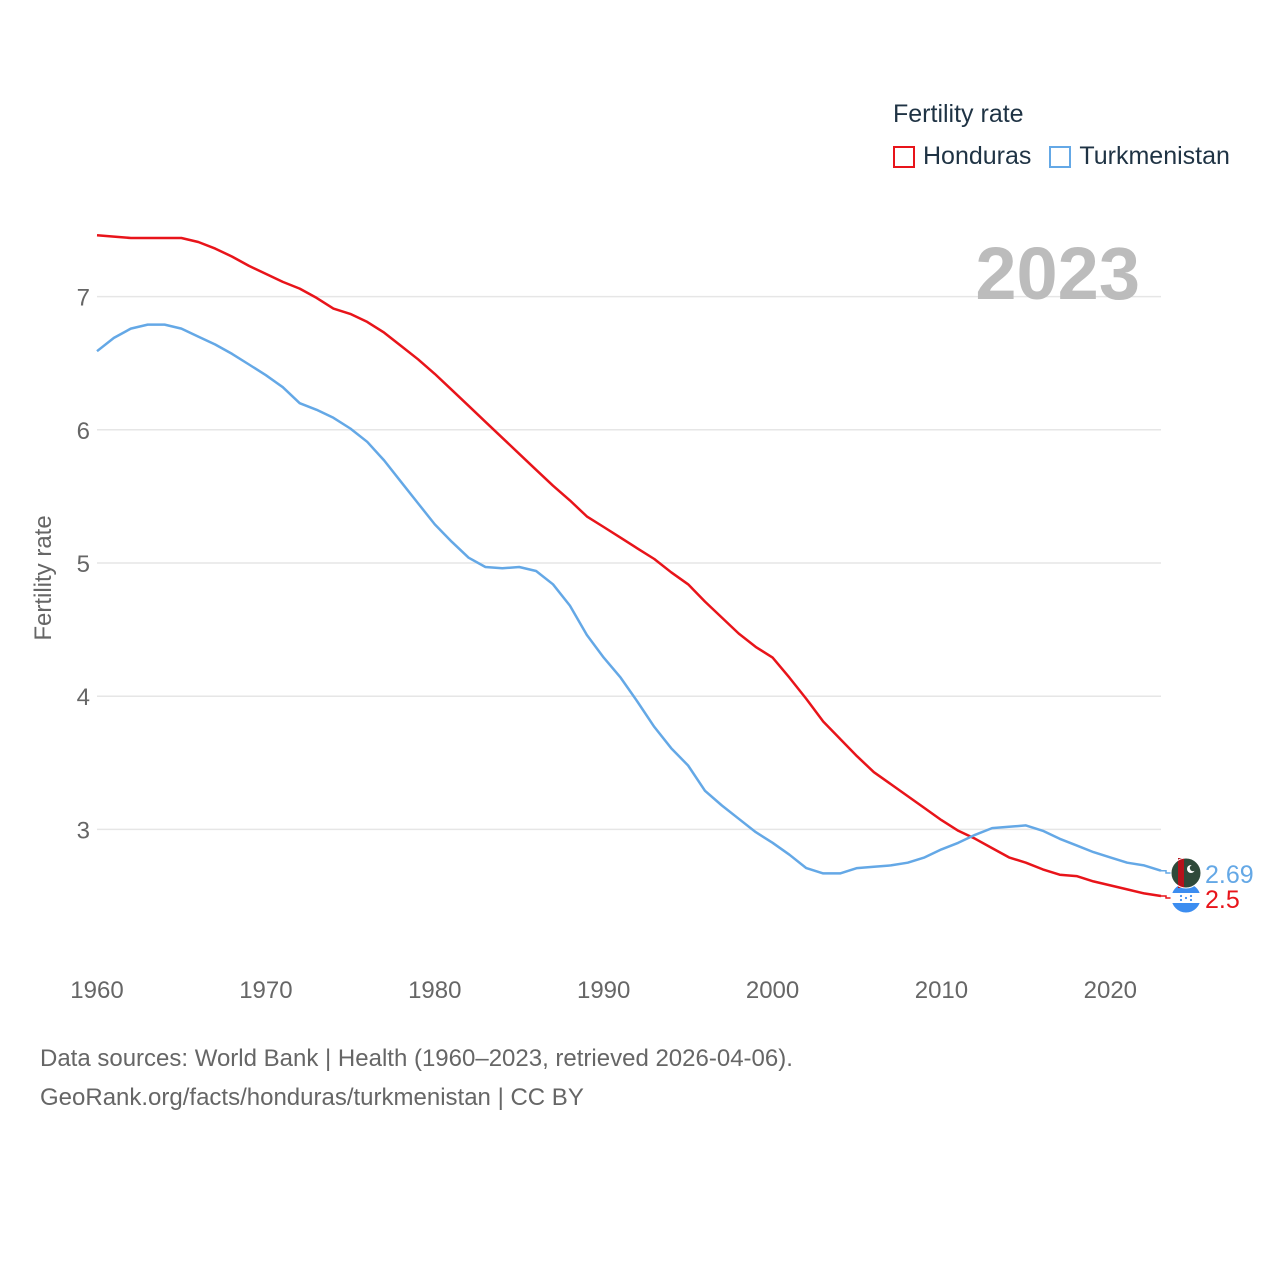 The height and width of the screenshot is (1280, 1280). What do you see at coordinates (977, 156) in the screenshot?
I see `legend-label-honduras: Honduras` at bounding box center [977, 156].